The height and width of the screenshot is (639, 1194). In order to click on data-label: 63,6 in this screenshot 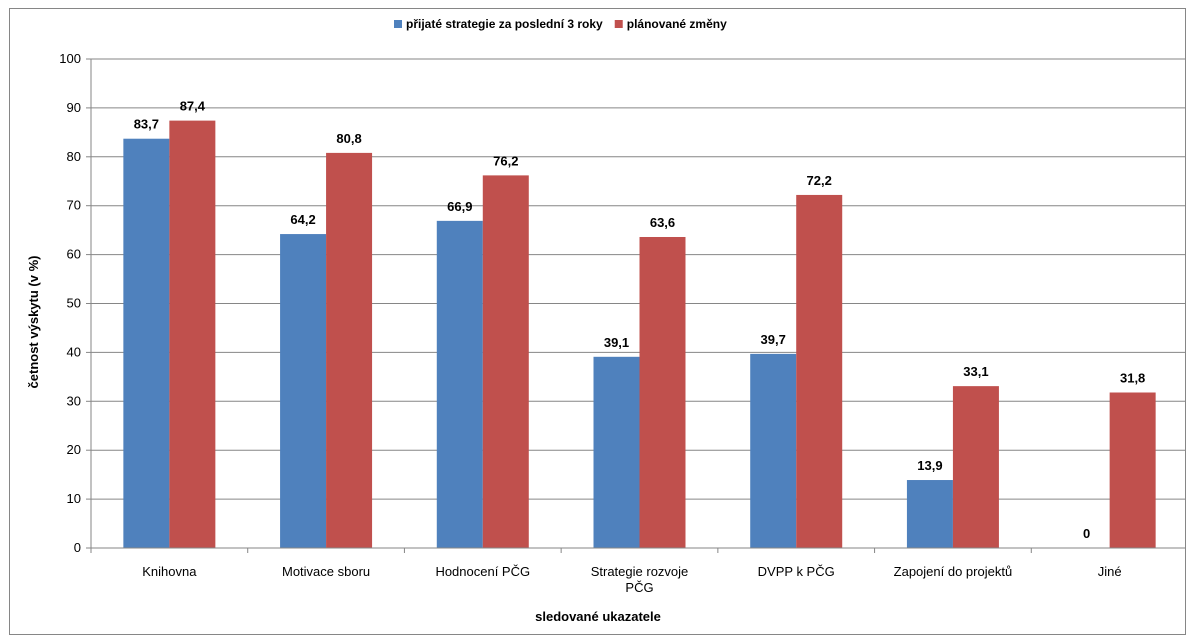, I will do `click(662, 222)`.